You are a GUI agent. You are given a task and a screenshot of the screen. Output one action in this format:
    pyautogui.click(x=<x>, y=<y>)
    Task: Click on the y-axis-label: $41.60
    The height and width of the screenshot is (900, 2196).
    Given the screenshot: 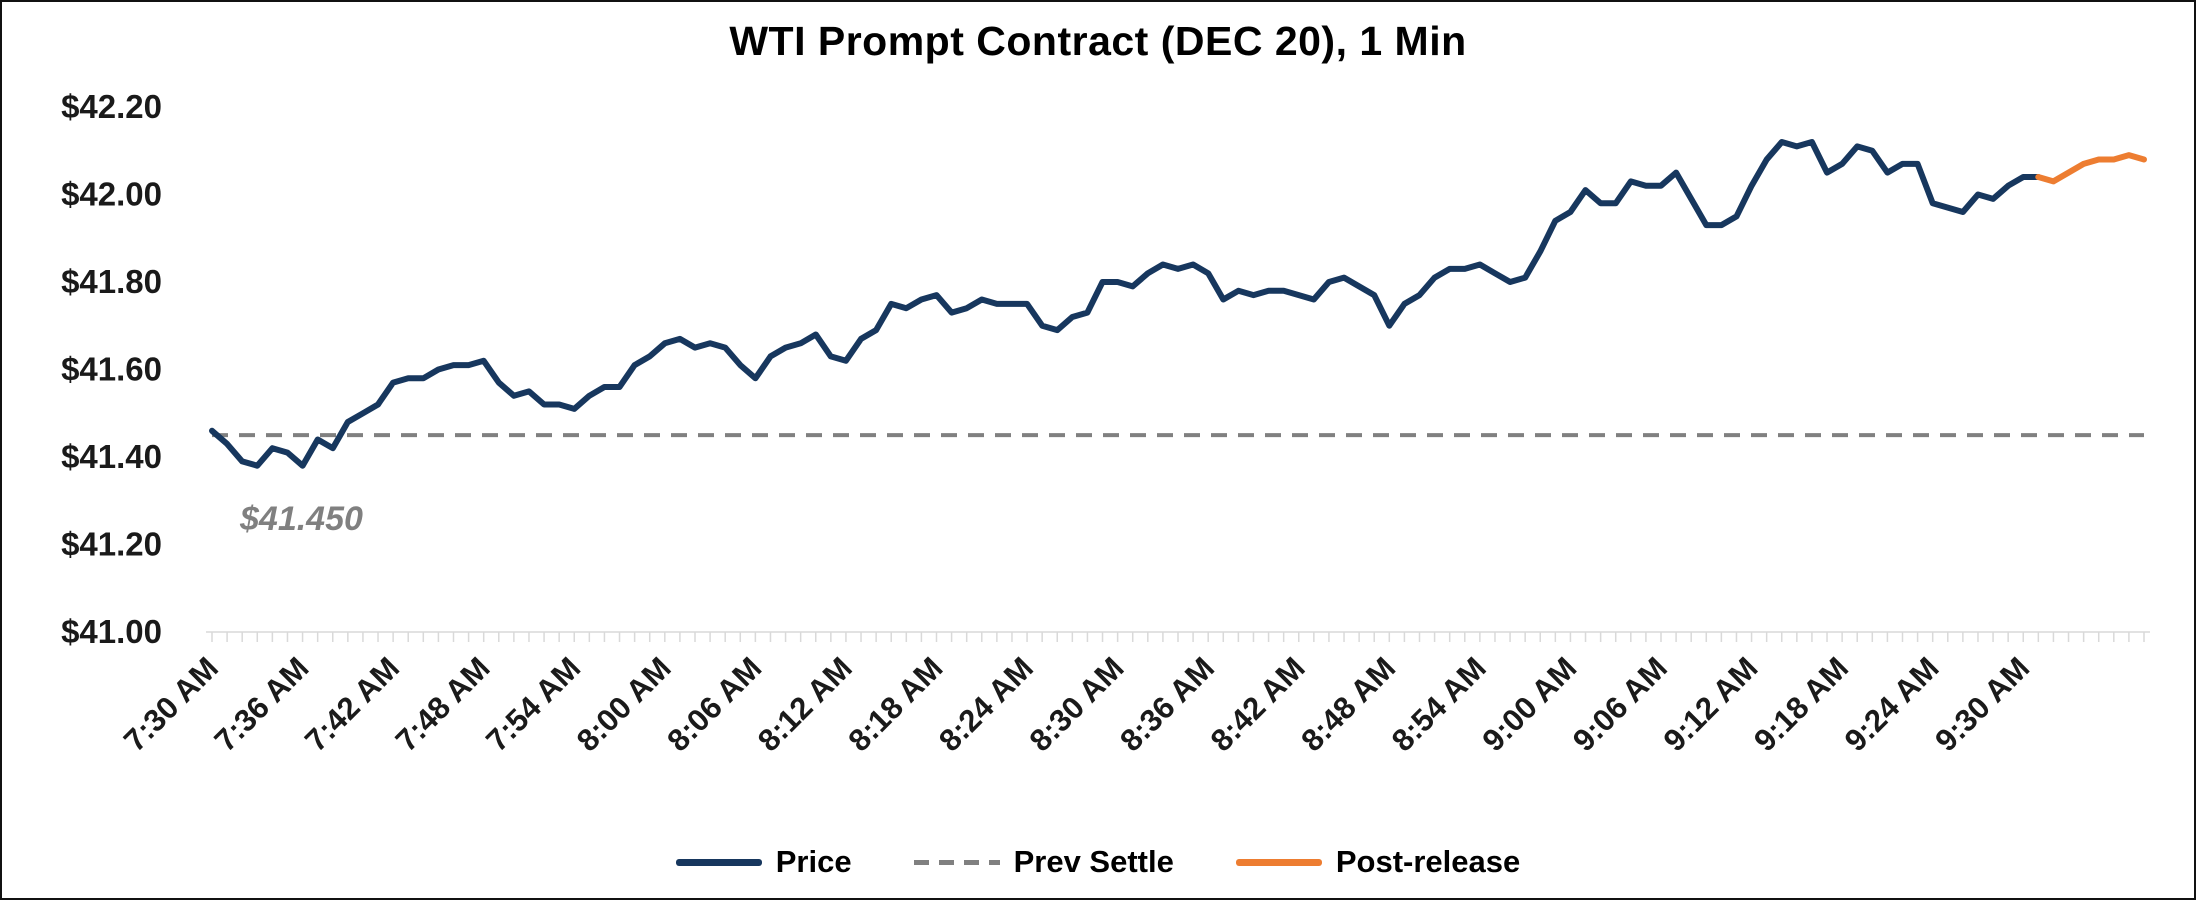 What is the action you would take?
    pyautogui.click(x=111, y=369)
    